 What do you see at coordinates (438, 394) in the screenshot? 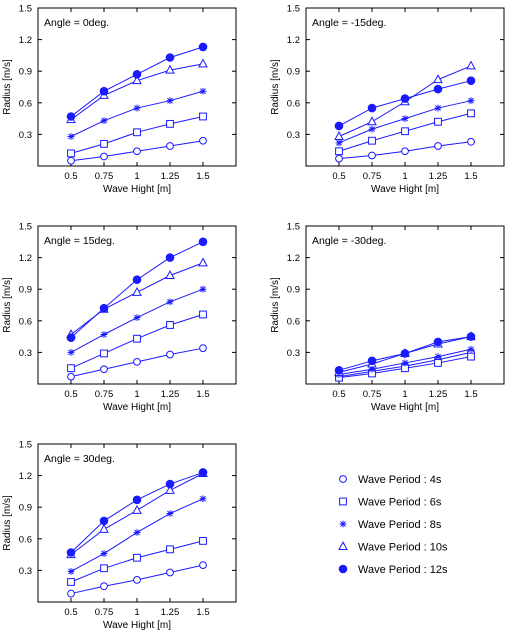
I see `x-tick-label: 1.25` at bounding box center [438, 394].